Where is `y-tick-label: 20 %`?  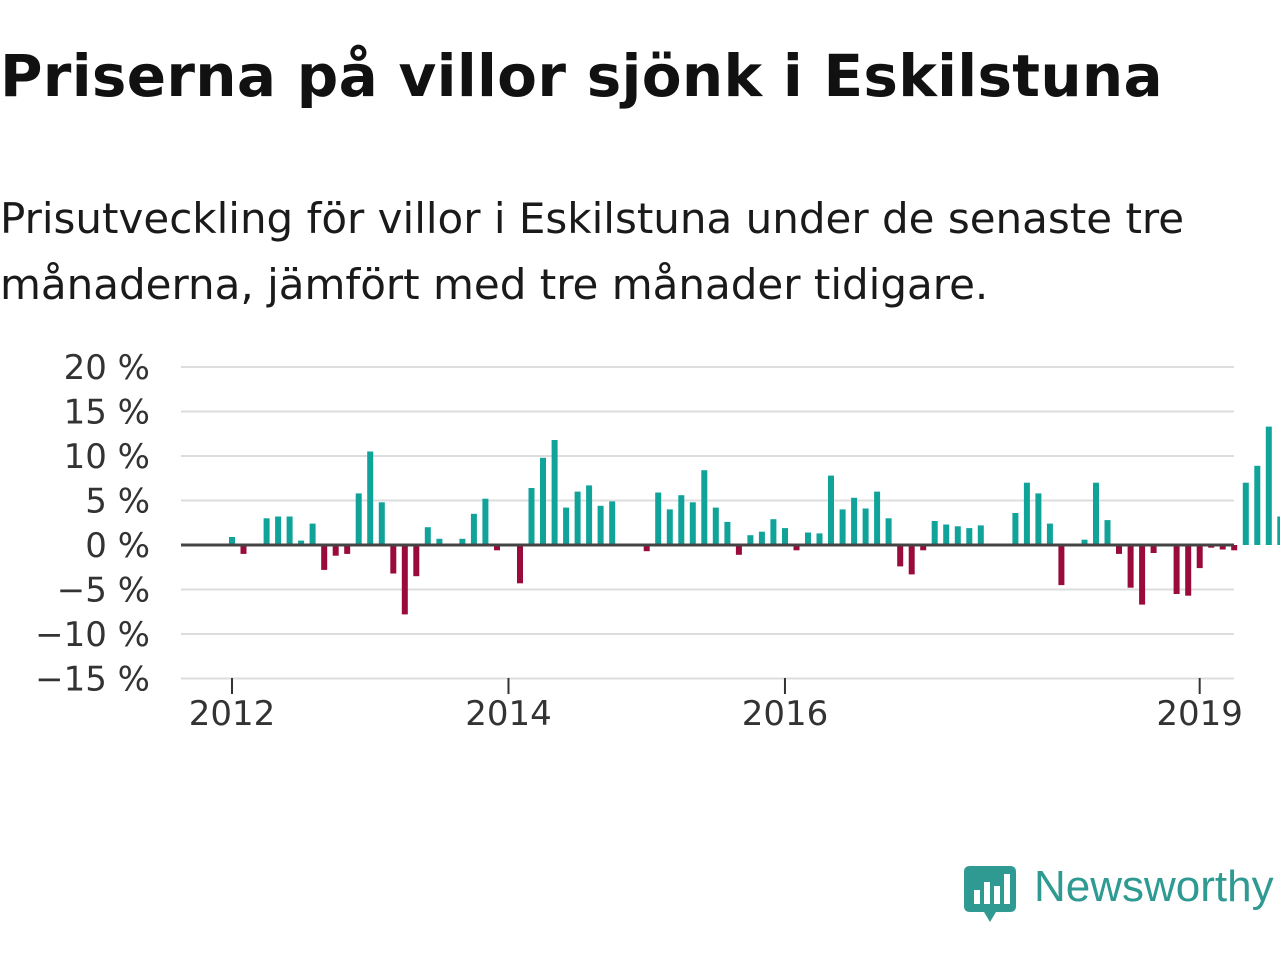
y-tick-label: 20 % is located at coordinates (107, 368).